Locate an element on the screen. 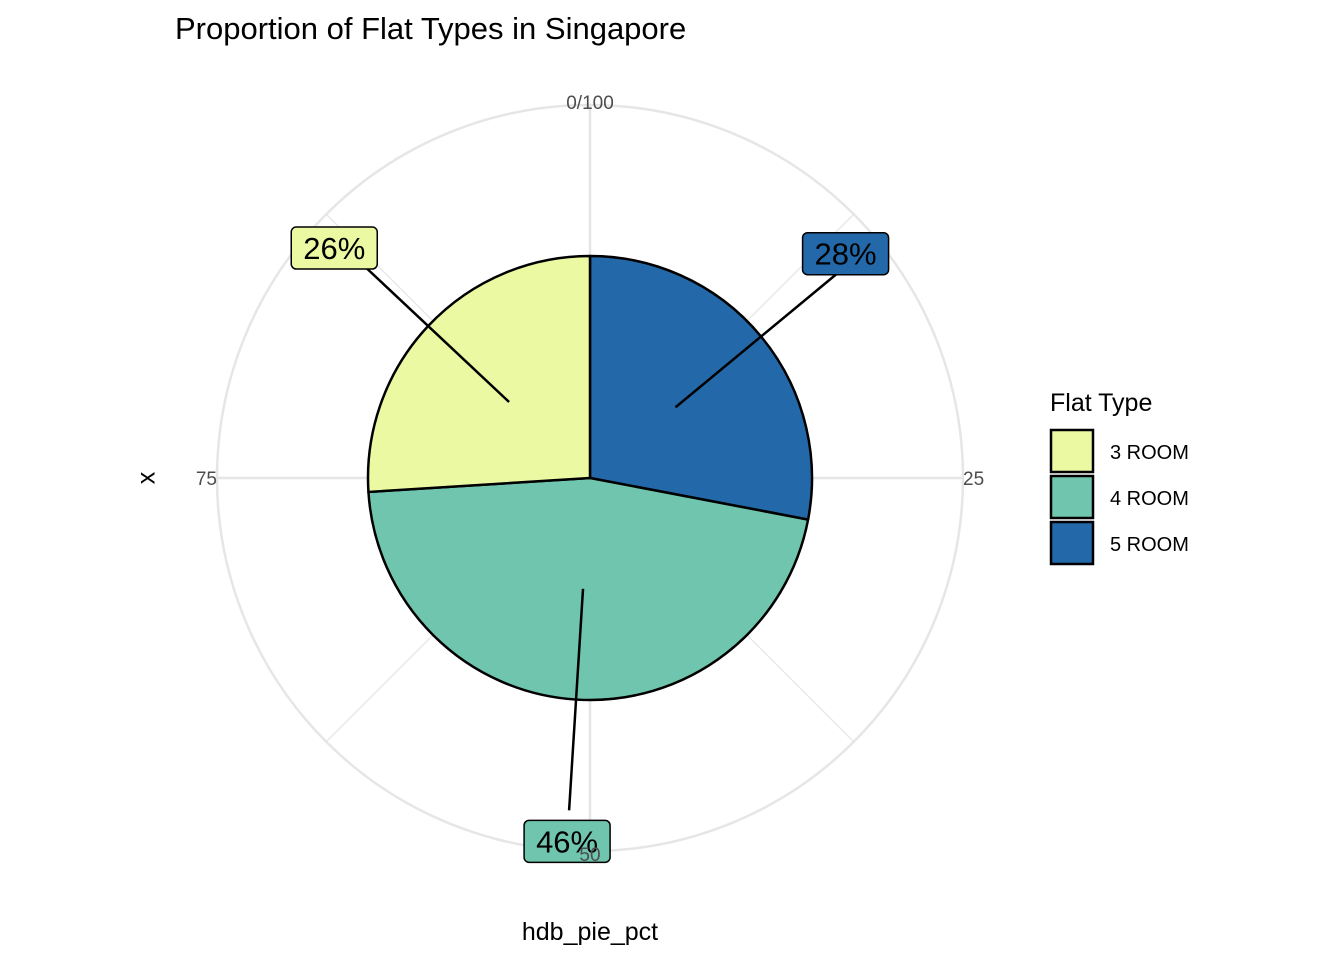 Image resolution: width=1344 pixels, height=960 pixels. legend-label: 3 ROOM is located at coordinates (1149, 453).